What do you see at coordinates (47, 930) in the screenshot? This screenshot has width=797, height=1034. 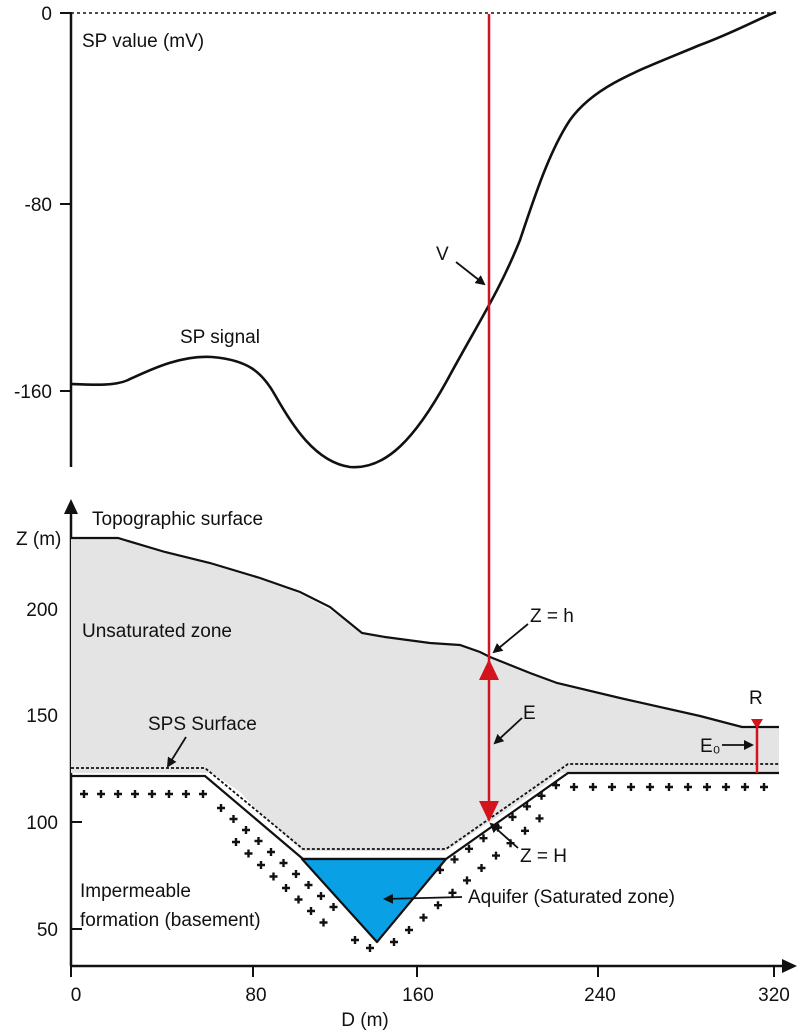 I see `z-tick-label-50: 50` at bounding box center [47, 930].